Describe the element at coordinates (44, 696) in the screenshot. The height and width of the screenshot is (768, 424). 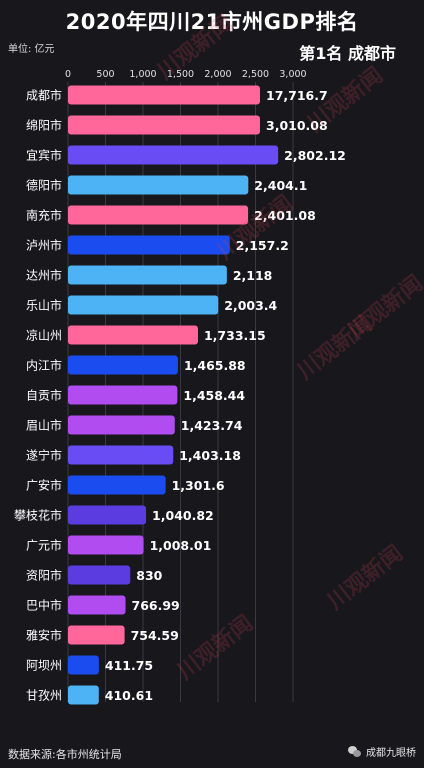
I see `category-label: 甘孜州` at that location.